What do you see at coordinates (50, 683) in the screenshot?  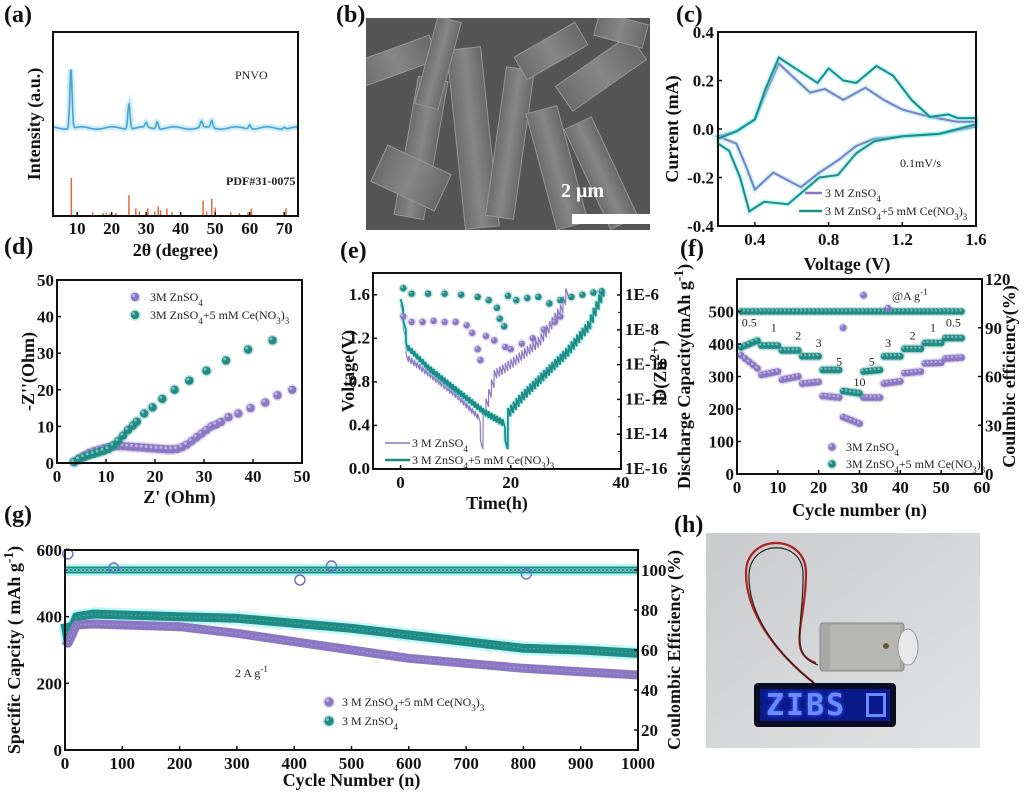 I see `y-tick-label: 200` at bounding box center [50, 683].